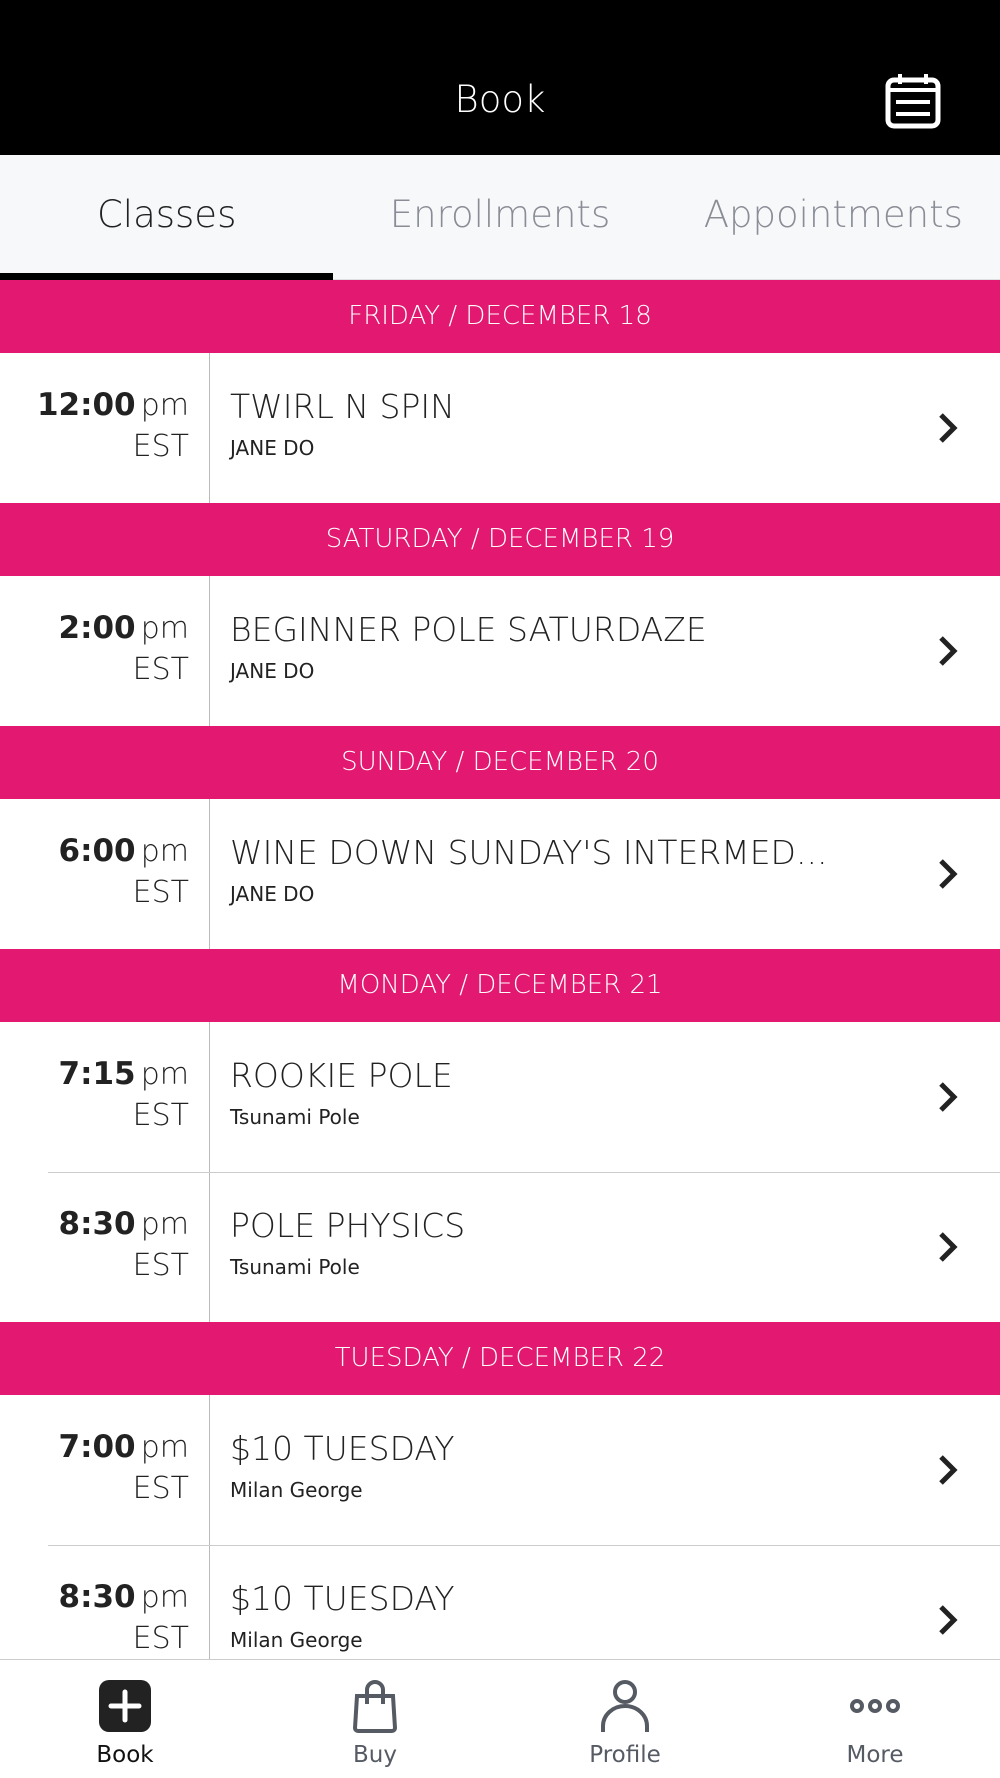 The width and height of the screenshot is (1000, 1778). Describe the element at coordinates (105, 428) in the screenshot. I see `class-time: 12:00 pm EST` at that location.